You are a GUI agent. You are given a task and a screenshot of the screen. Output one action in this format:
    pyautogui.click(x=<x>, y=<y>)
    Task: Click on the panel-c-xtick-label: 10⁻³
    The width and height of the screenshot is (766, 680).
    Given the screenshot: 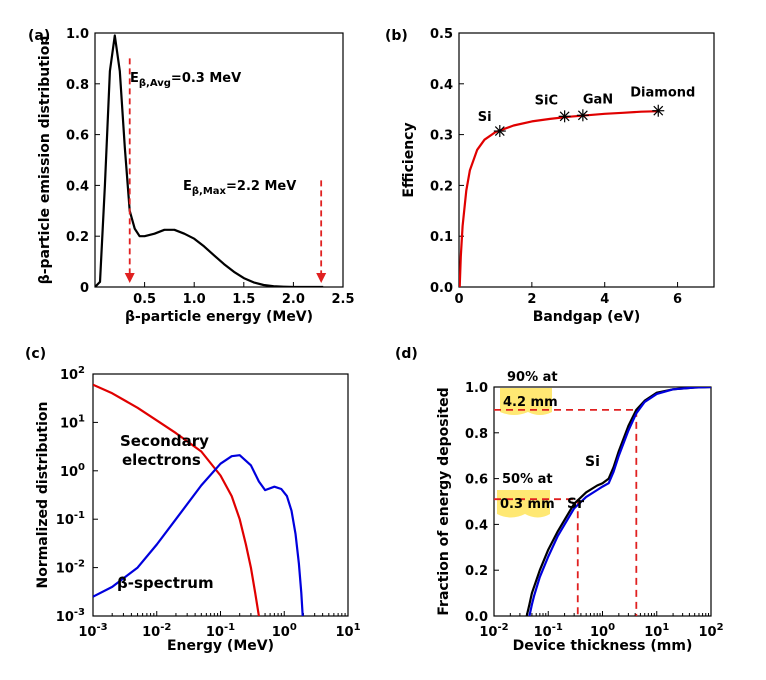 What is the action you would take?
    pyautogui.click(x=92, y=631)
    